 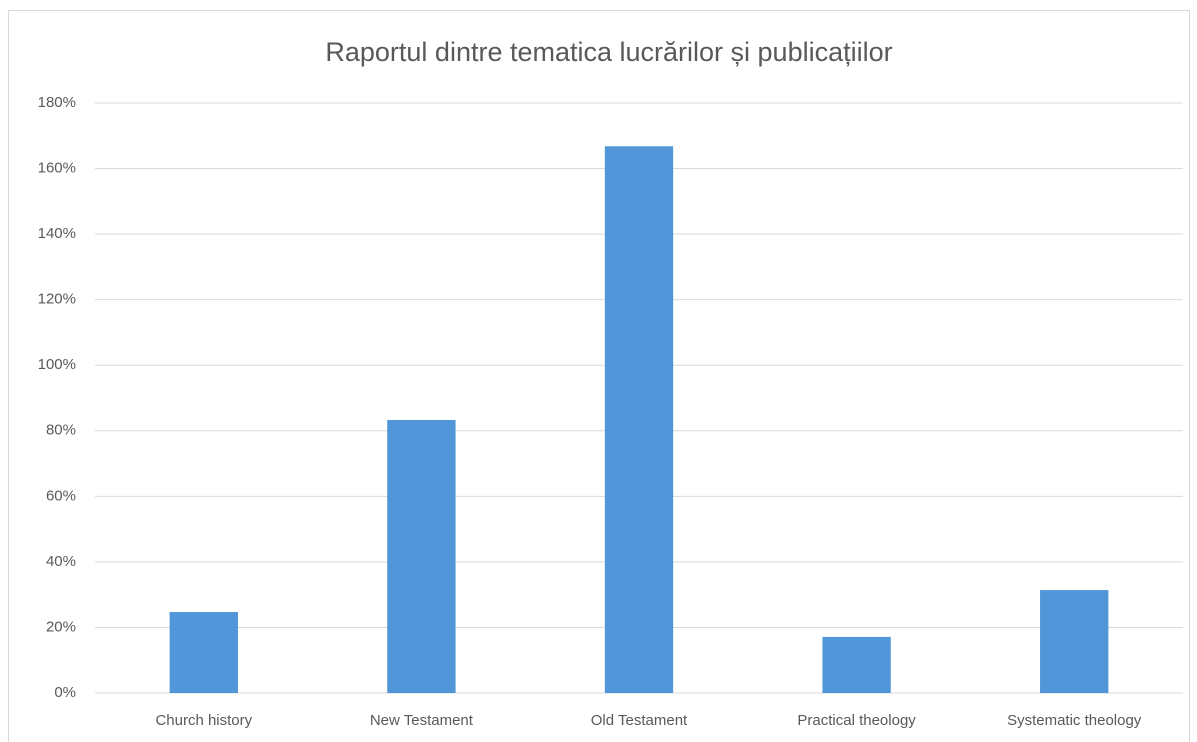 What do you see at coordinates (203, 720) in the screenshot?
I see `x-tick-label: Church history` at bounding box center [203, 720].